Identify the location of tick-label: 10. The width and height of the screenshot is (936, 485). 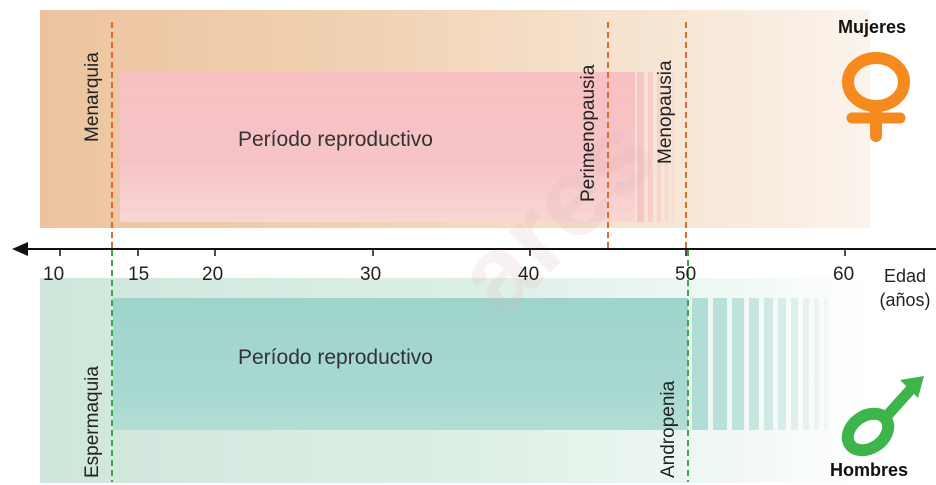
(54, 274).